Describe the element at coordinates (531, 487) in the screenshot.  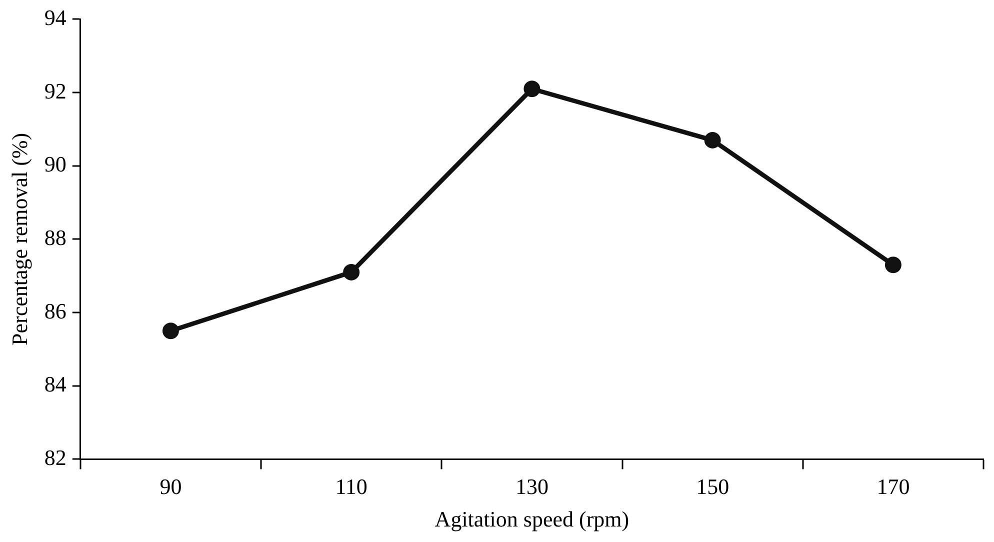
I see `x-tick-label: 130` at that location.